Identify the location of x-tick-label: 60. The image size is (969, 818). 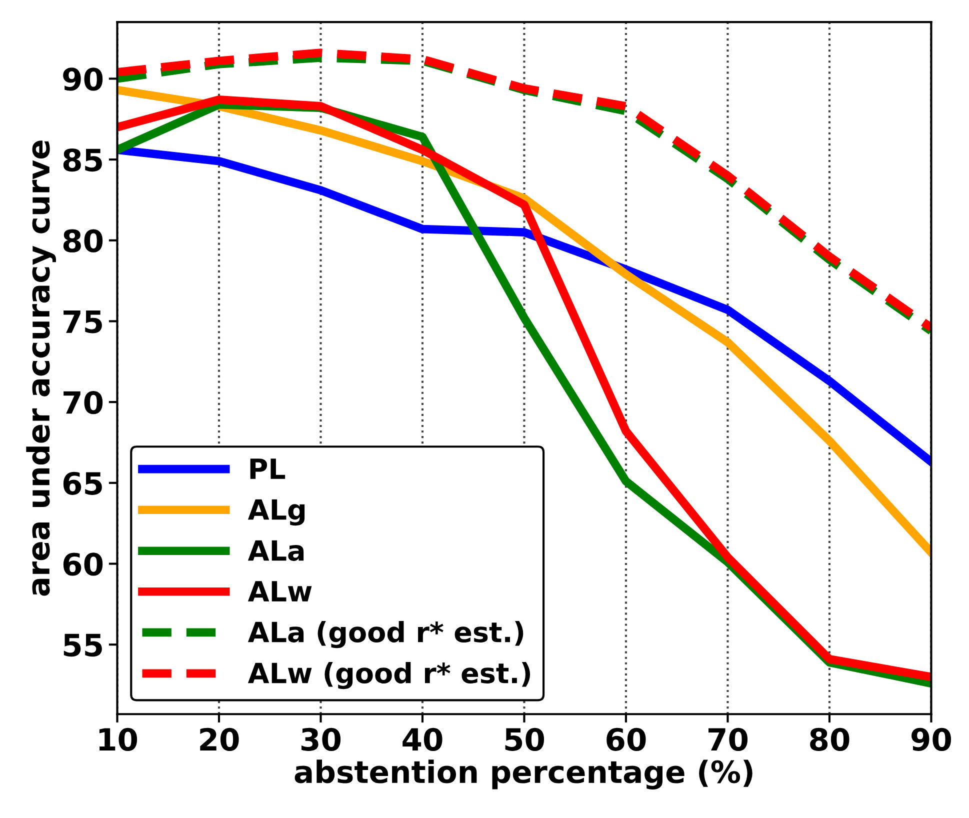
(626, 739).